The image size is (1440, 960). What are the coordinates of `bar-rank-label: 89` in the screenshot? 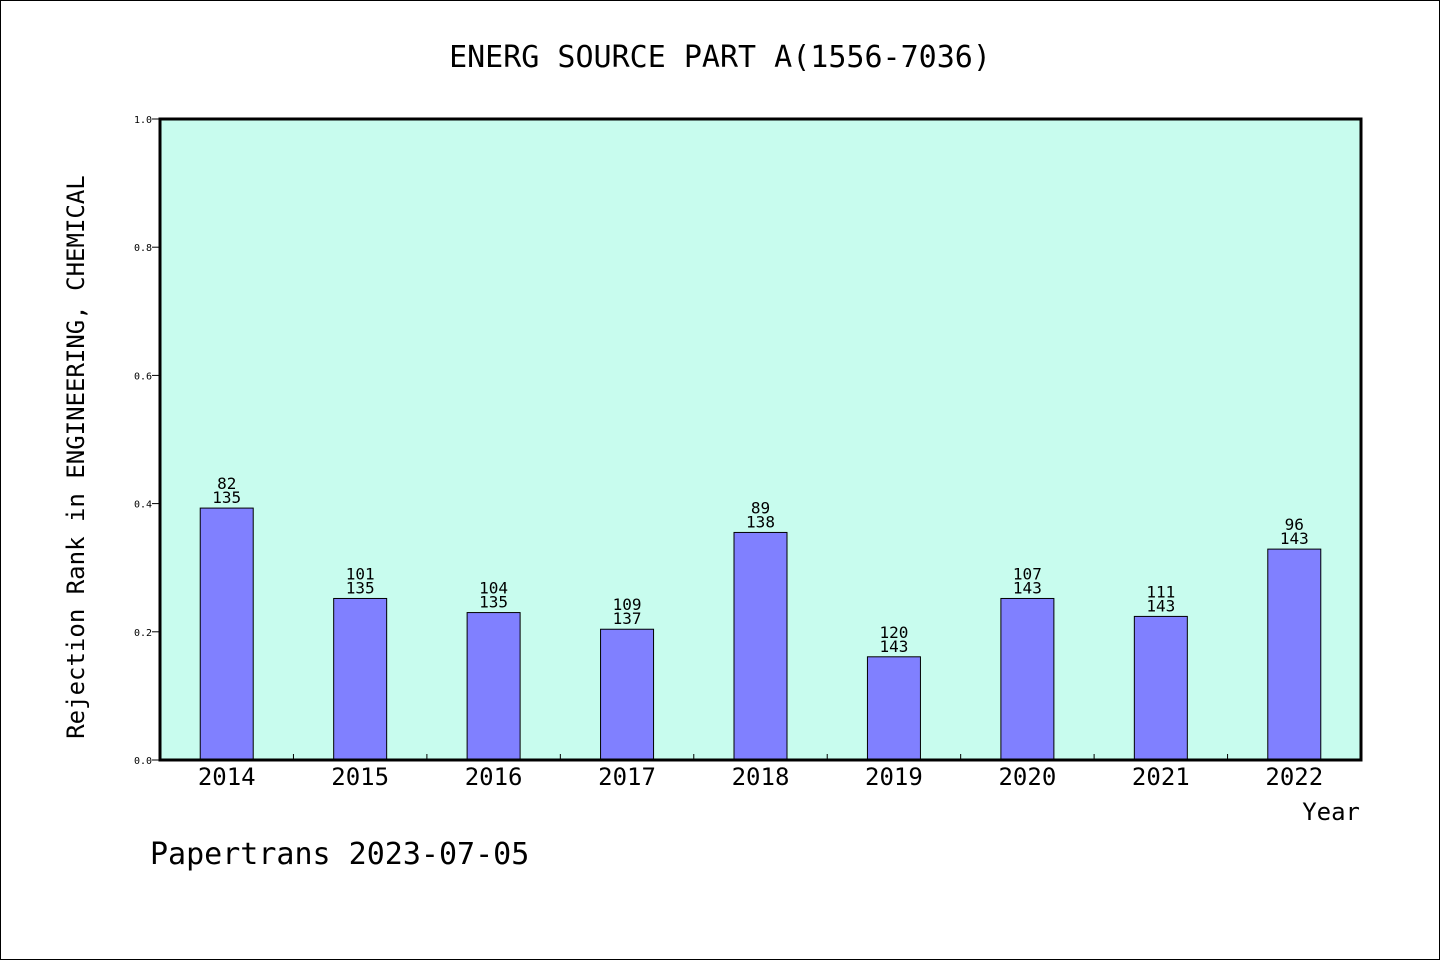 It's located at (760, 507).